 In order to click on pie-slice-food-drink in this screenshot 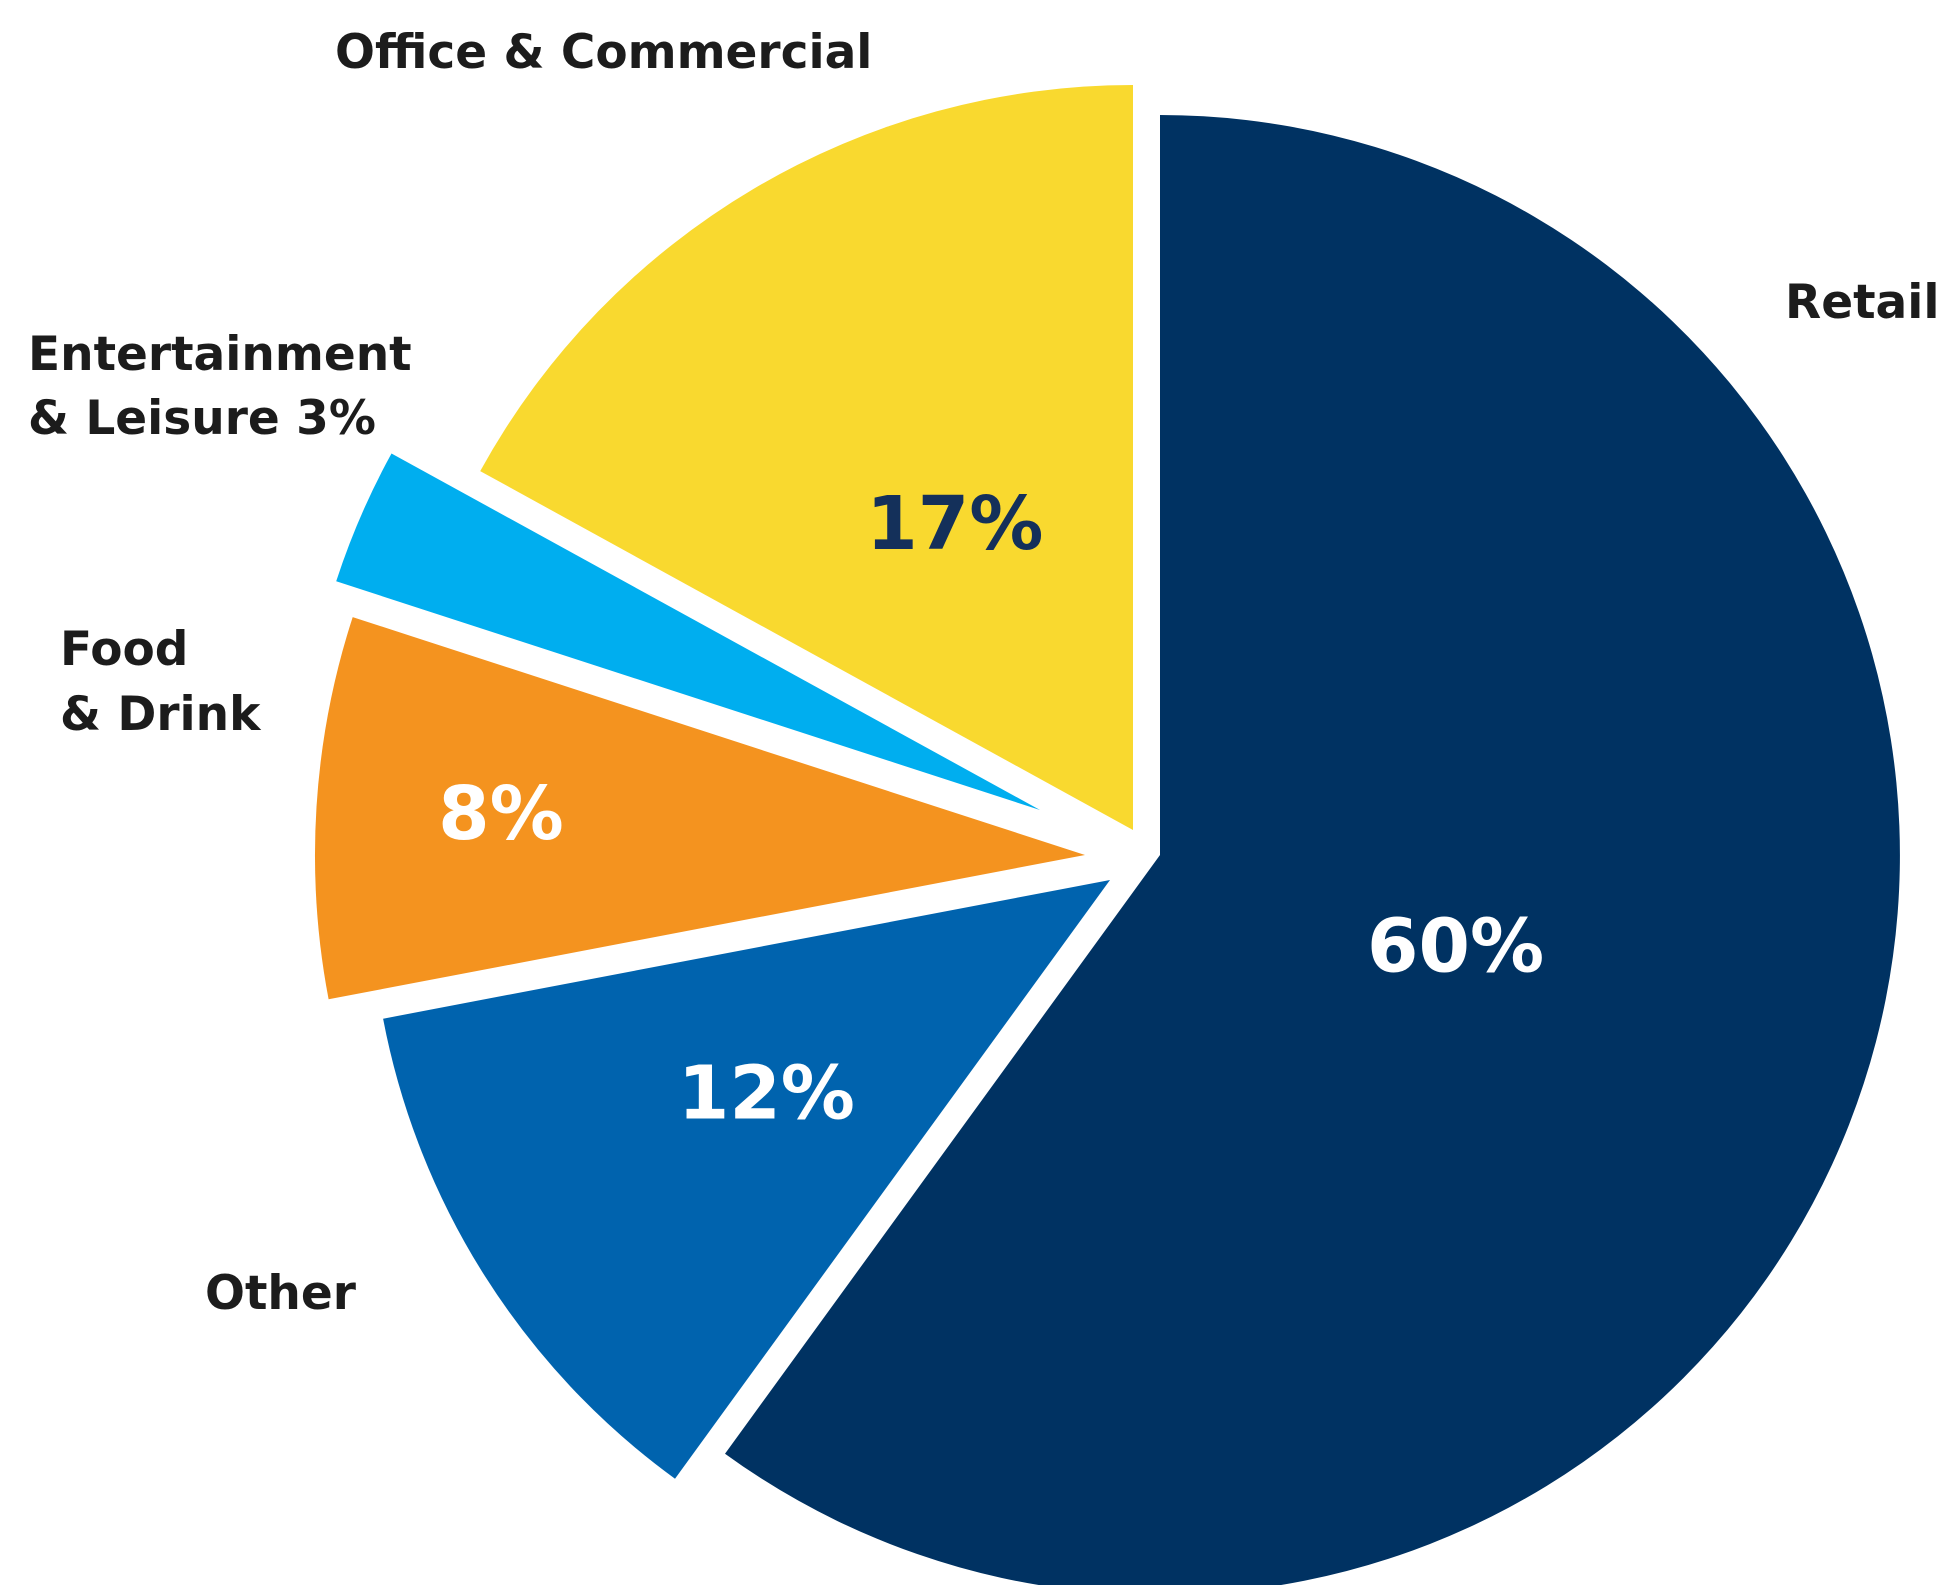, I will do `click(699, 808)`.